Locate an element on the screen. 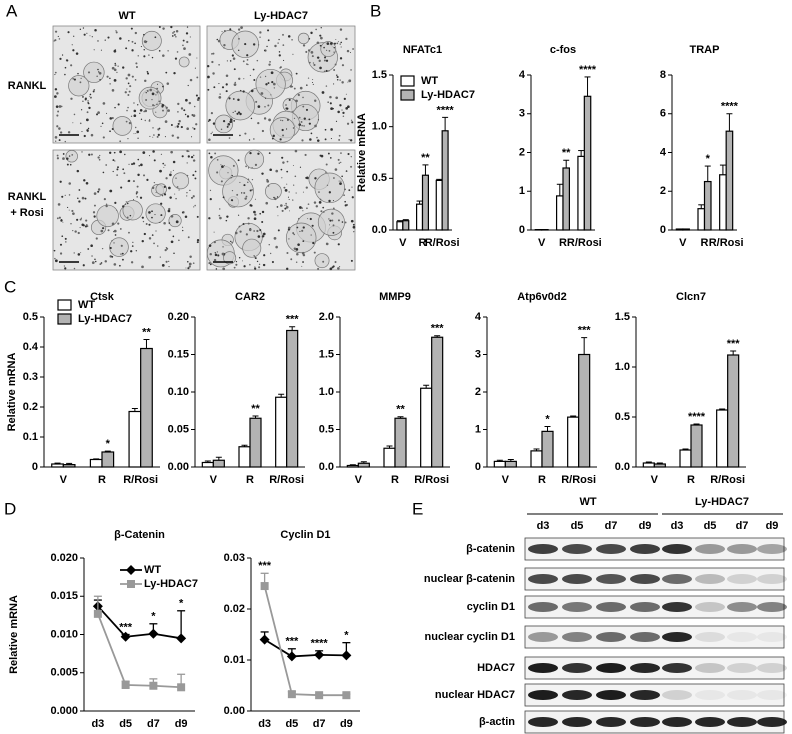 The height and width of the screenshot is (734, 792). lane-label: d9 is located at coordinates (772, 526).